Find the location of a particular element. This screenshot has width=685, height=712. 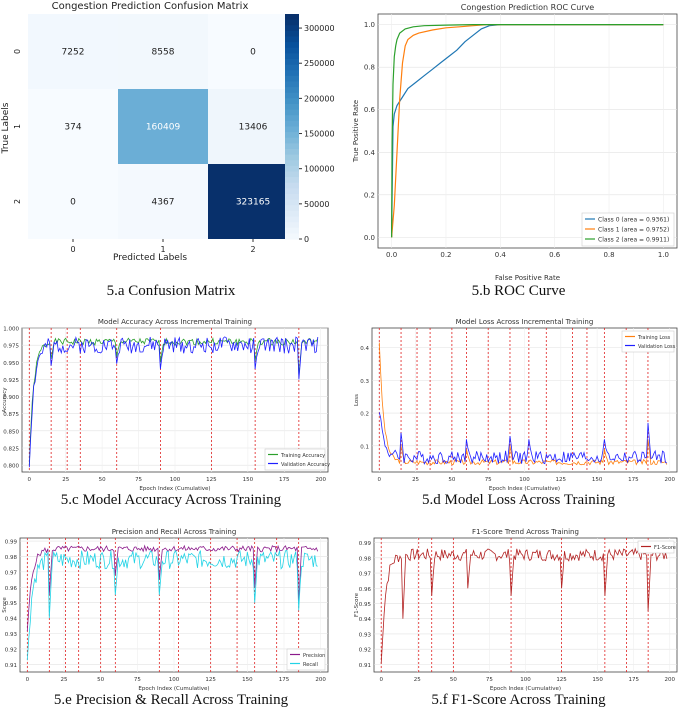

y-tick-label: 0.93 is located at coordinates (11, 635).